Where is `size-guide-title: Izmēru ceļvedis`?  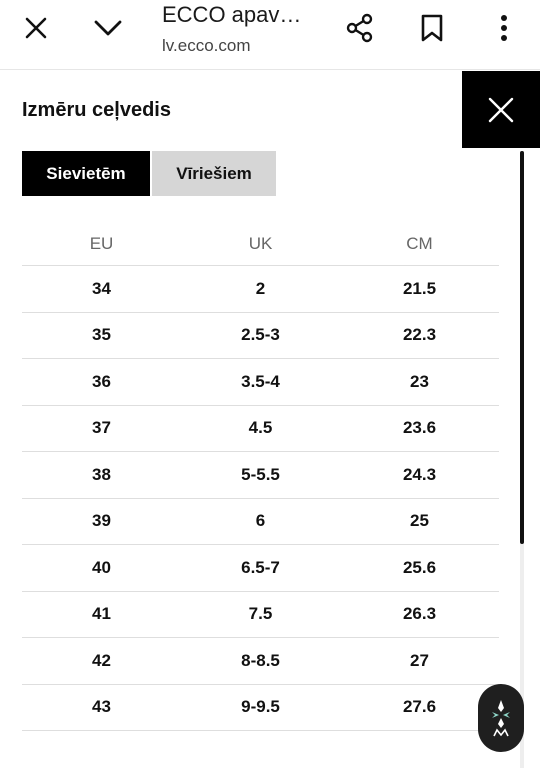
size-guide-title: Izmēru ceļvedis is located at coordinates (96, 110).